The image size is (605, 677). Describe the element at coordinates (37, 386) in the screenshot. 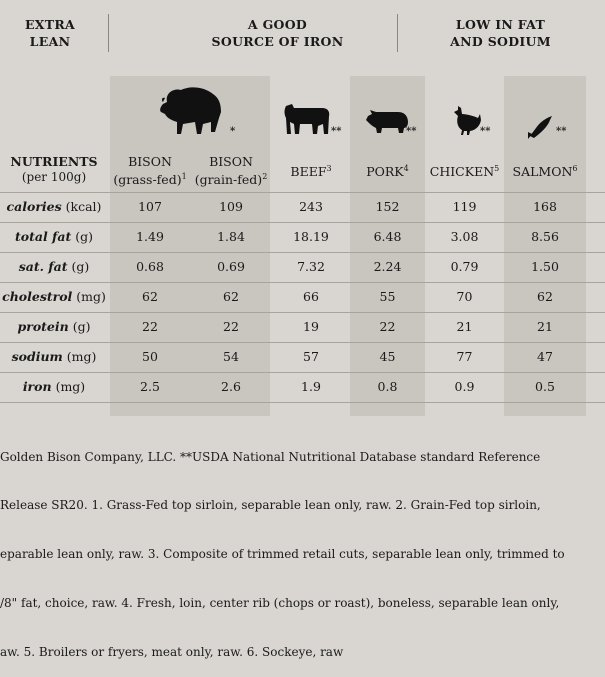

I see `nutrient-name: iron` at that location.